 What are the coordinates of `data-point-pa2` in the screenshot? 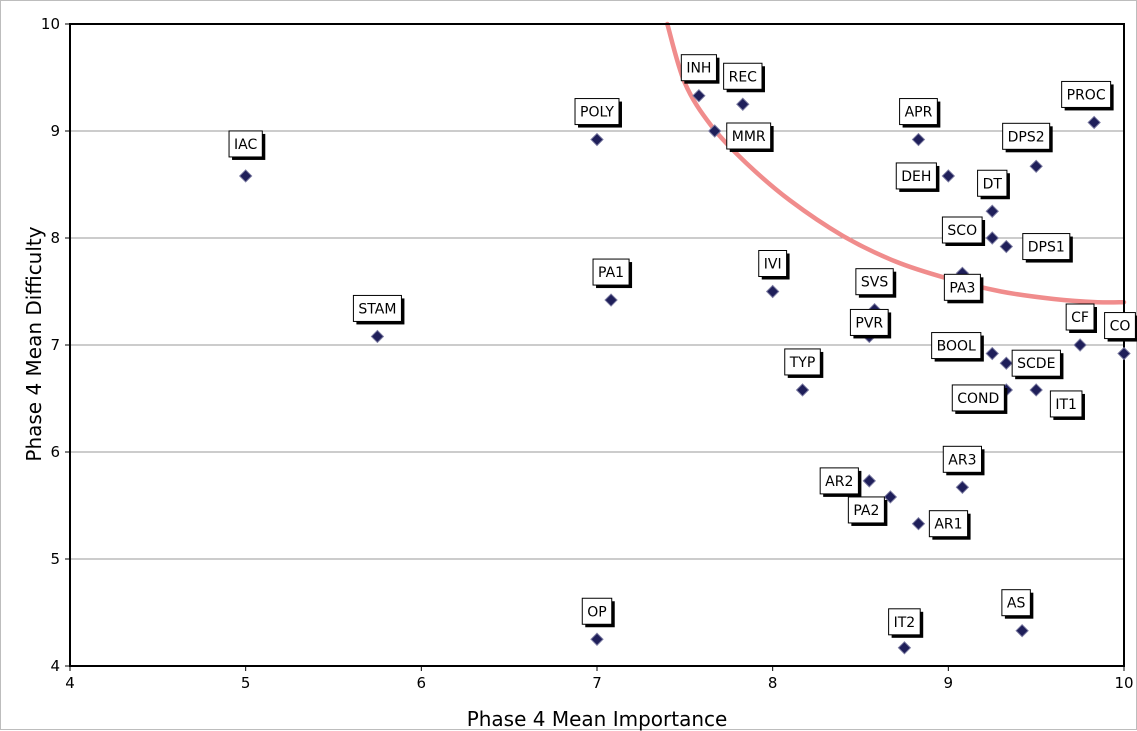 It's located at (890, 497).